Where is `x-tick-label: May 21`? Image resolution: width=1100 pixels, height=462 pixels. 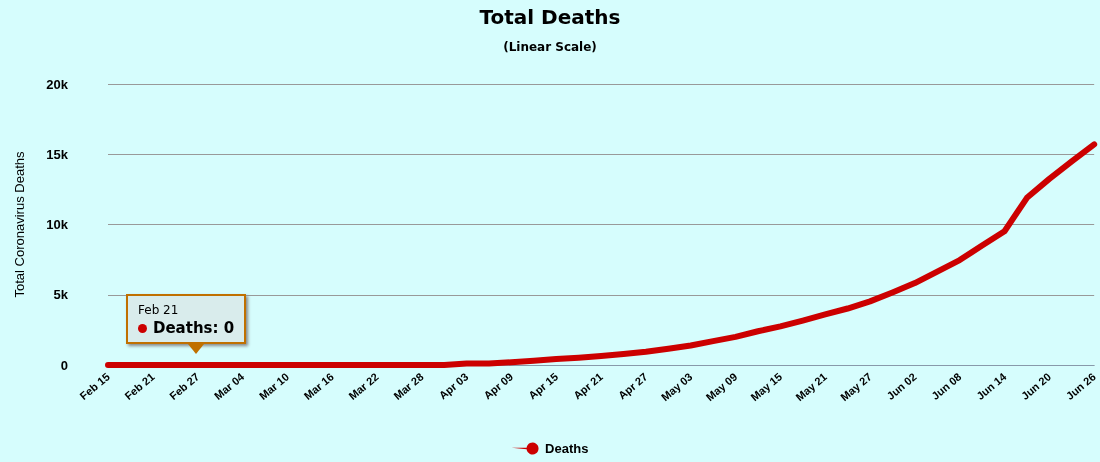
x-tick-label: May 21 is located at coordinates (811, 387).